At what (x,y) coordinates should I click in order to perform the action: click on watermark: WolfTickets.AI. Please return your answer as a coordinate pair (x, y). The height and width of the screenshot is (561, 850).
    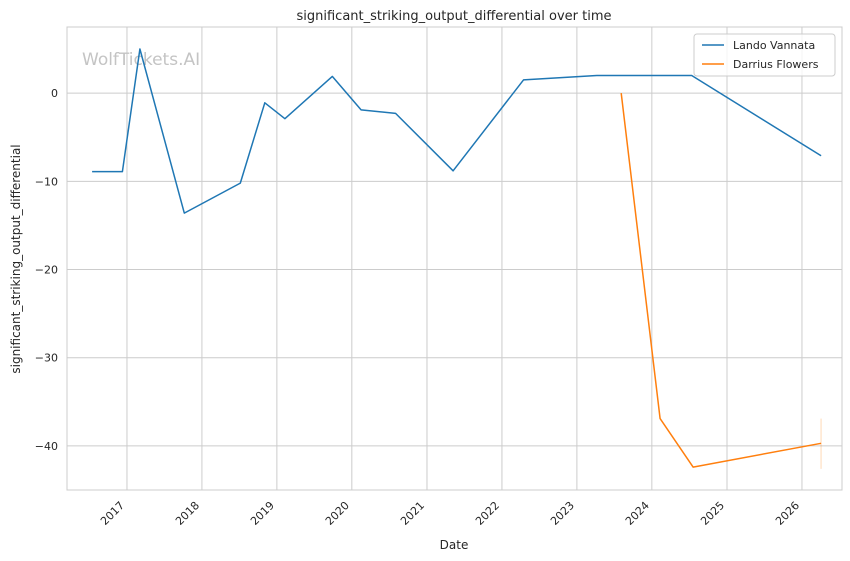
    Looking at the image, I should click on (141, 60).